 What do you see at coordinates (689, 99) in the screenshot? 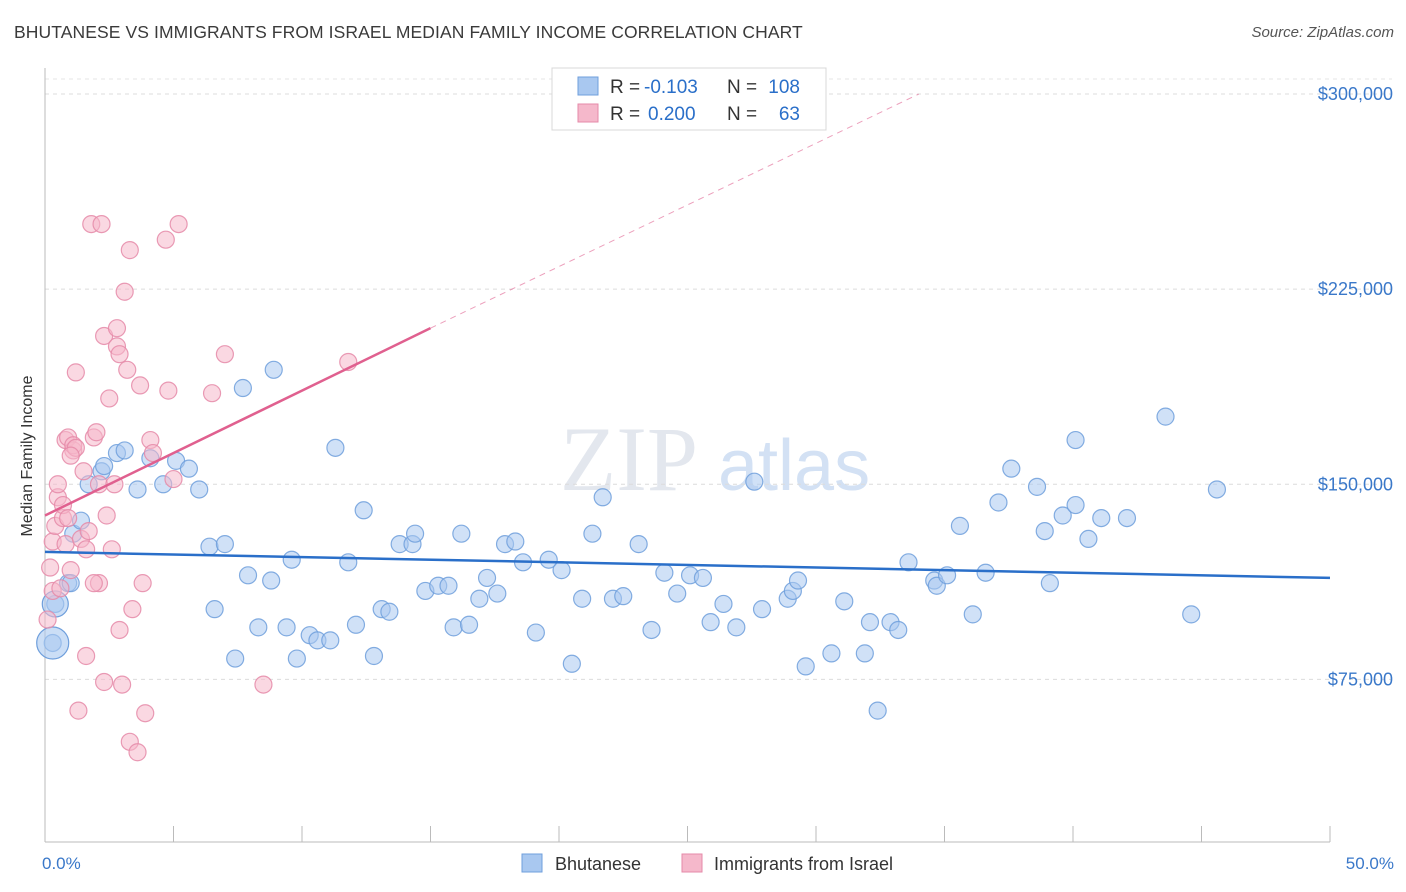
I see `legend: R = -0.103 N = 108 R = 0.200 N = 63` at bounding box center [689, 99].